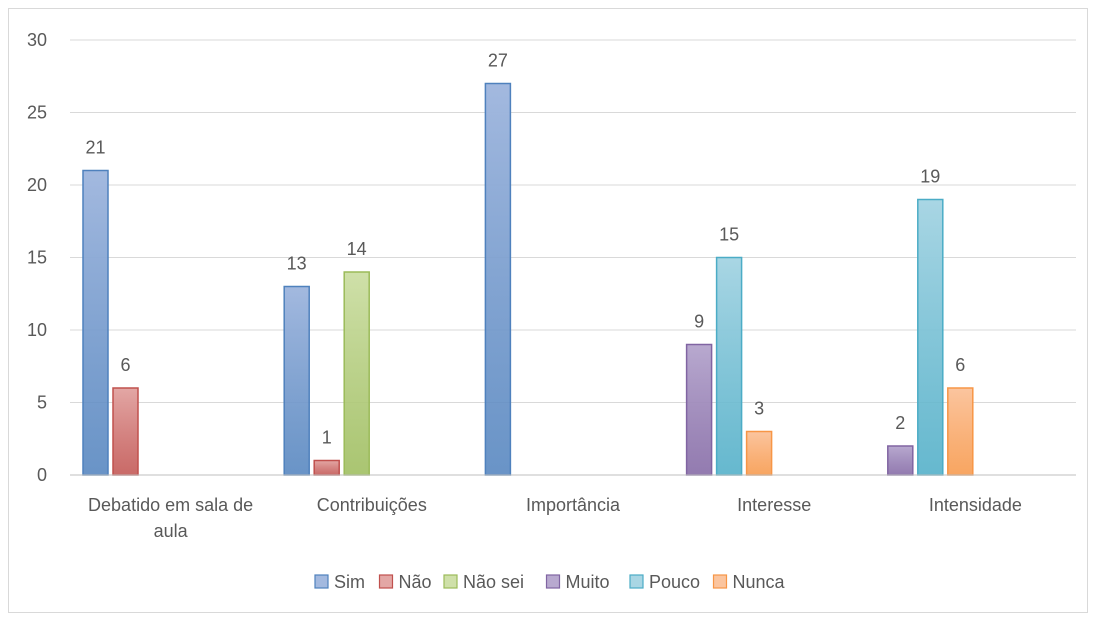 The height and width of the screenshot is (621, 1096). Describe the element at coordinates (729, 235) in the screenshot. I see `data-label: 15` at that location.